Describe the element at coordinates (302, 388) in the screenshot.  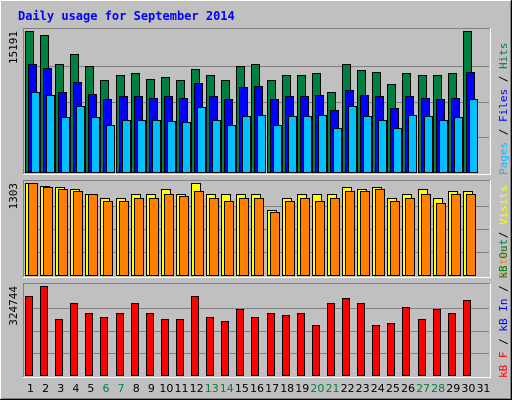
I see `x-tick-label-19: 19` at that location.